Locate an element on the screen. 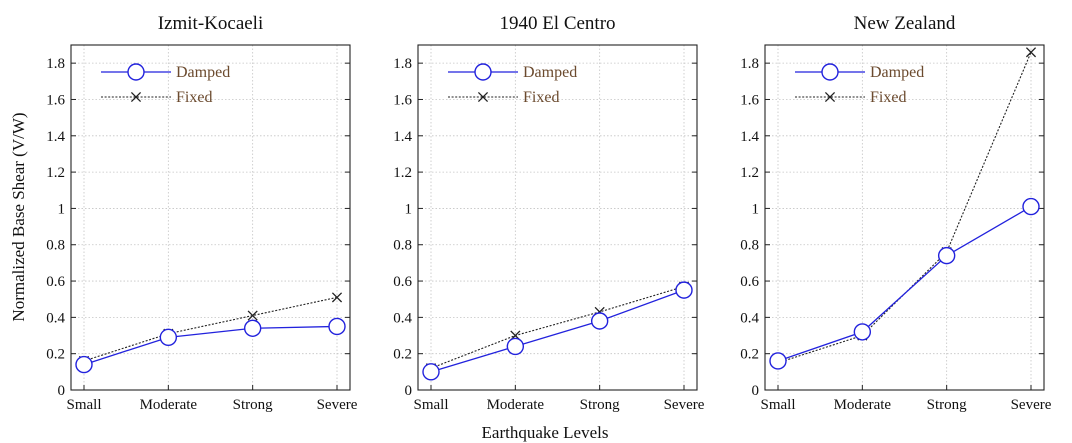  panel-title: Izmit-Kocaeli is located at coordinates (211, 23).